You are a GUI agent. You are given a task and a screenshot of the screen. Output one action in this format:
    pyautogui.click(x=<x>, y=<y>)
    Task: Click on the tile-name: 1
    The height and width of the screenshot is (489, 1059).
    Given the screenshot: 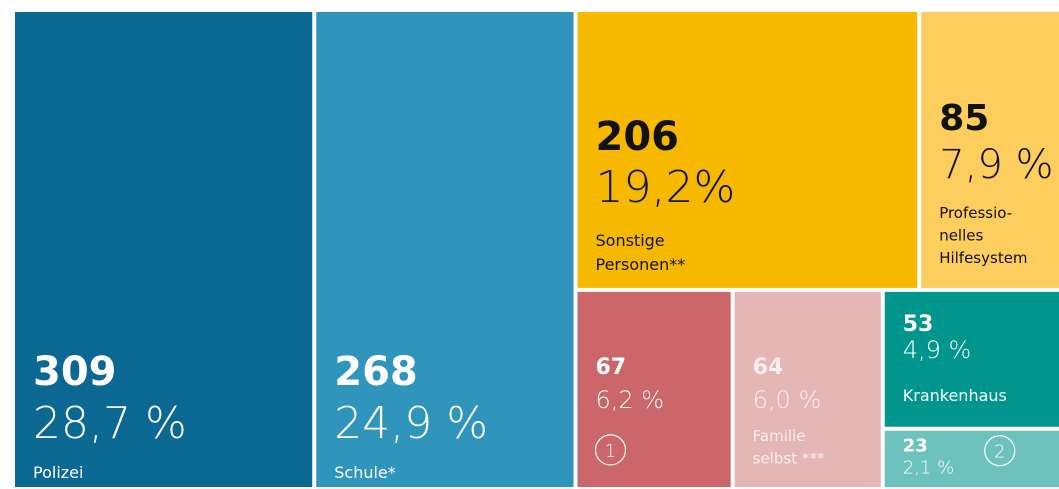 What is the action you would take?
    pyautogui.click(x=610, y=451)
    